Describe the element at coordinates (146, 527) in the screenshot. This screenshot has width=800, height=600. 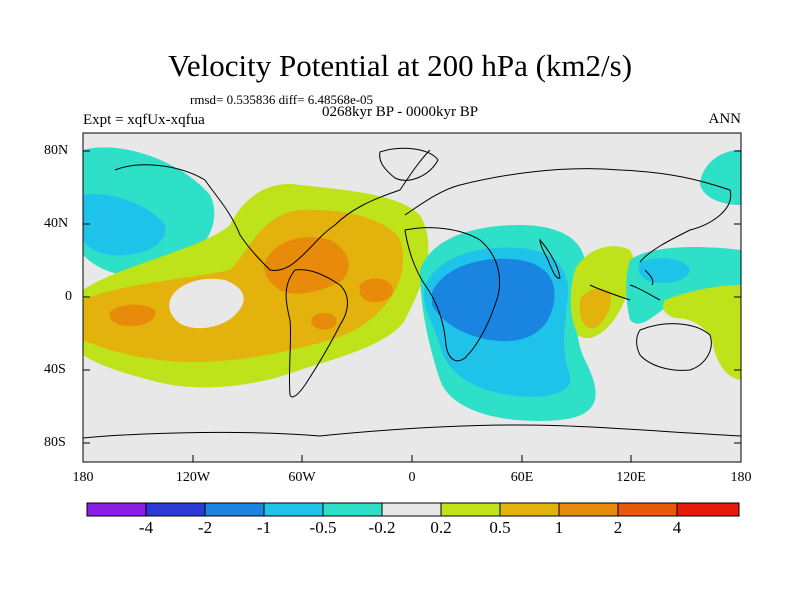
I see `colorbar-label: -4` at that location.